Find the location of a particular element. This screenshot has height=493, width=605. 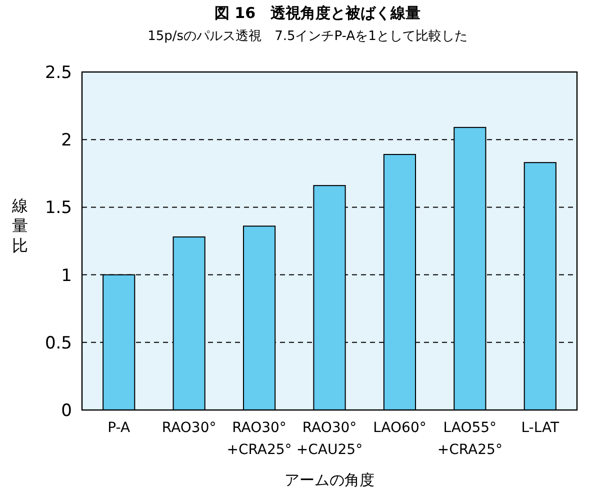

chart-subtitle: 15p/sのパルス透視 7.5インチP-Aを1として比較した is located at coordinates (308, 36).